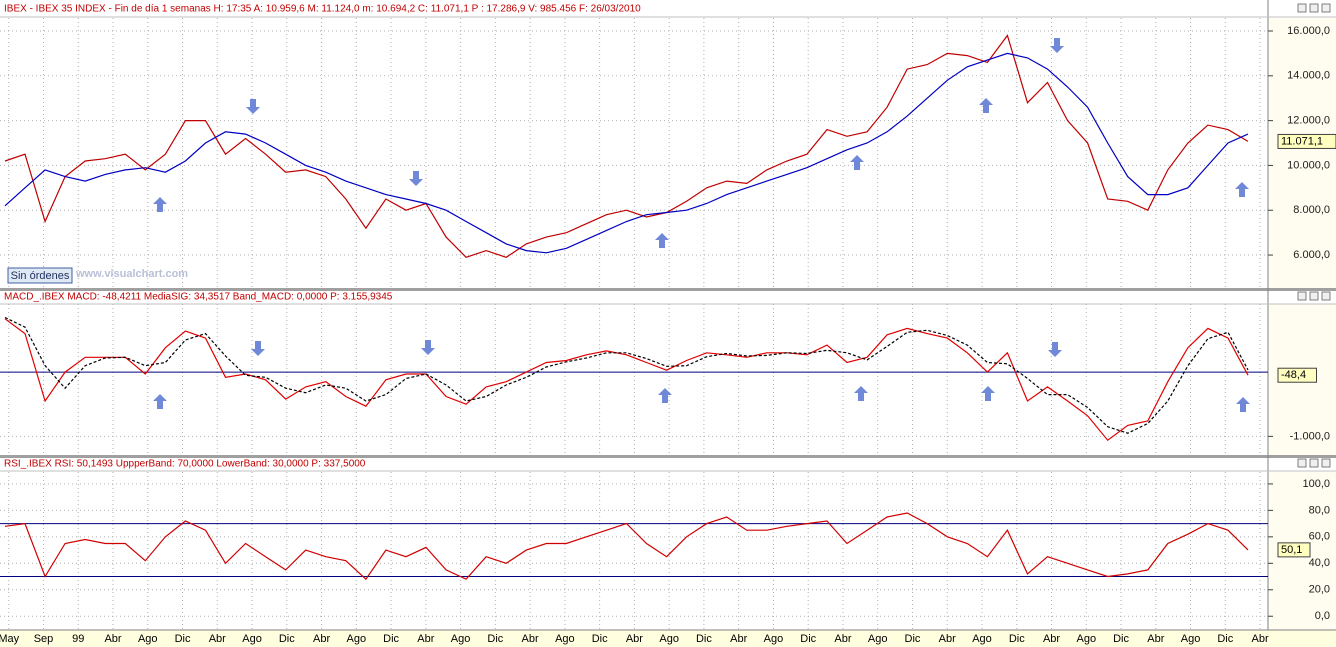 This screenshot has width=1336, height=647. Describe the element at coordinates (1311, 210) in the screenshot. I see `y-tick-label: 8.000,0` at that location.